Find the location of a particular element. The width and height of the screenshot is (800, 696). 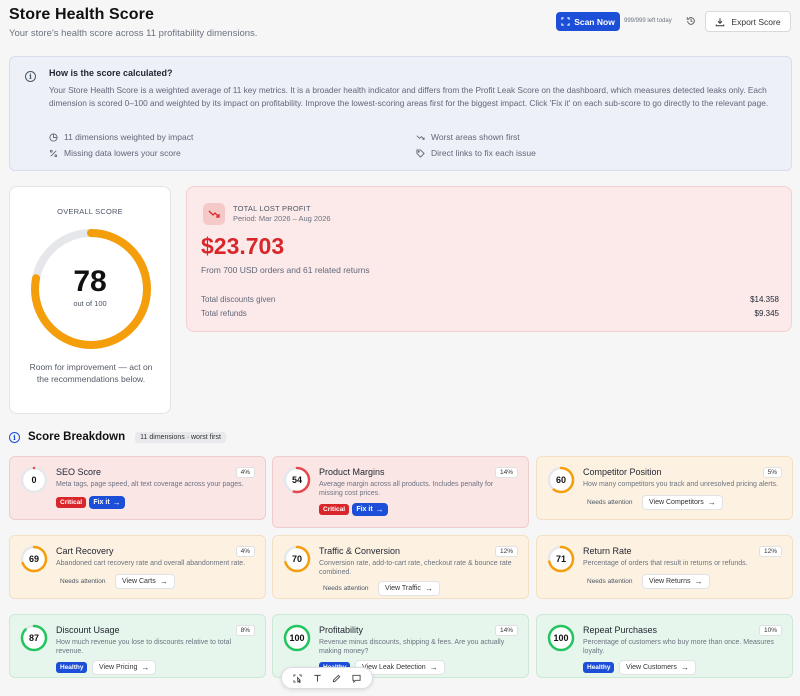

view-details-button: View Pricing → is located at coordinates (124, 667).